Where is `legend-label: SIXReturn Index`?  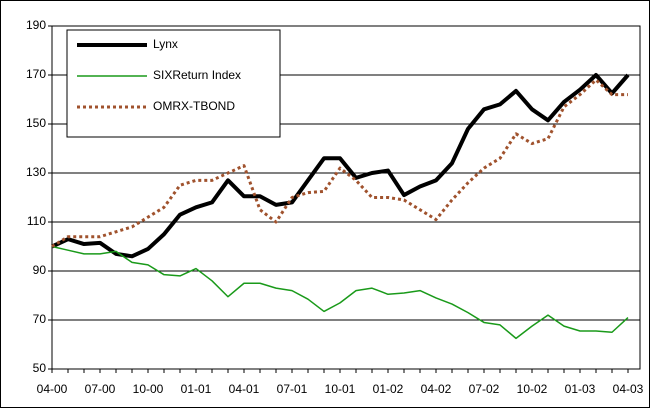
legend-label: SIXReturn Index is located at coordinates (197, 75).